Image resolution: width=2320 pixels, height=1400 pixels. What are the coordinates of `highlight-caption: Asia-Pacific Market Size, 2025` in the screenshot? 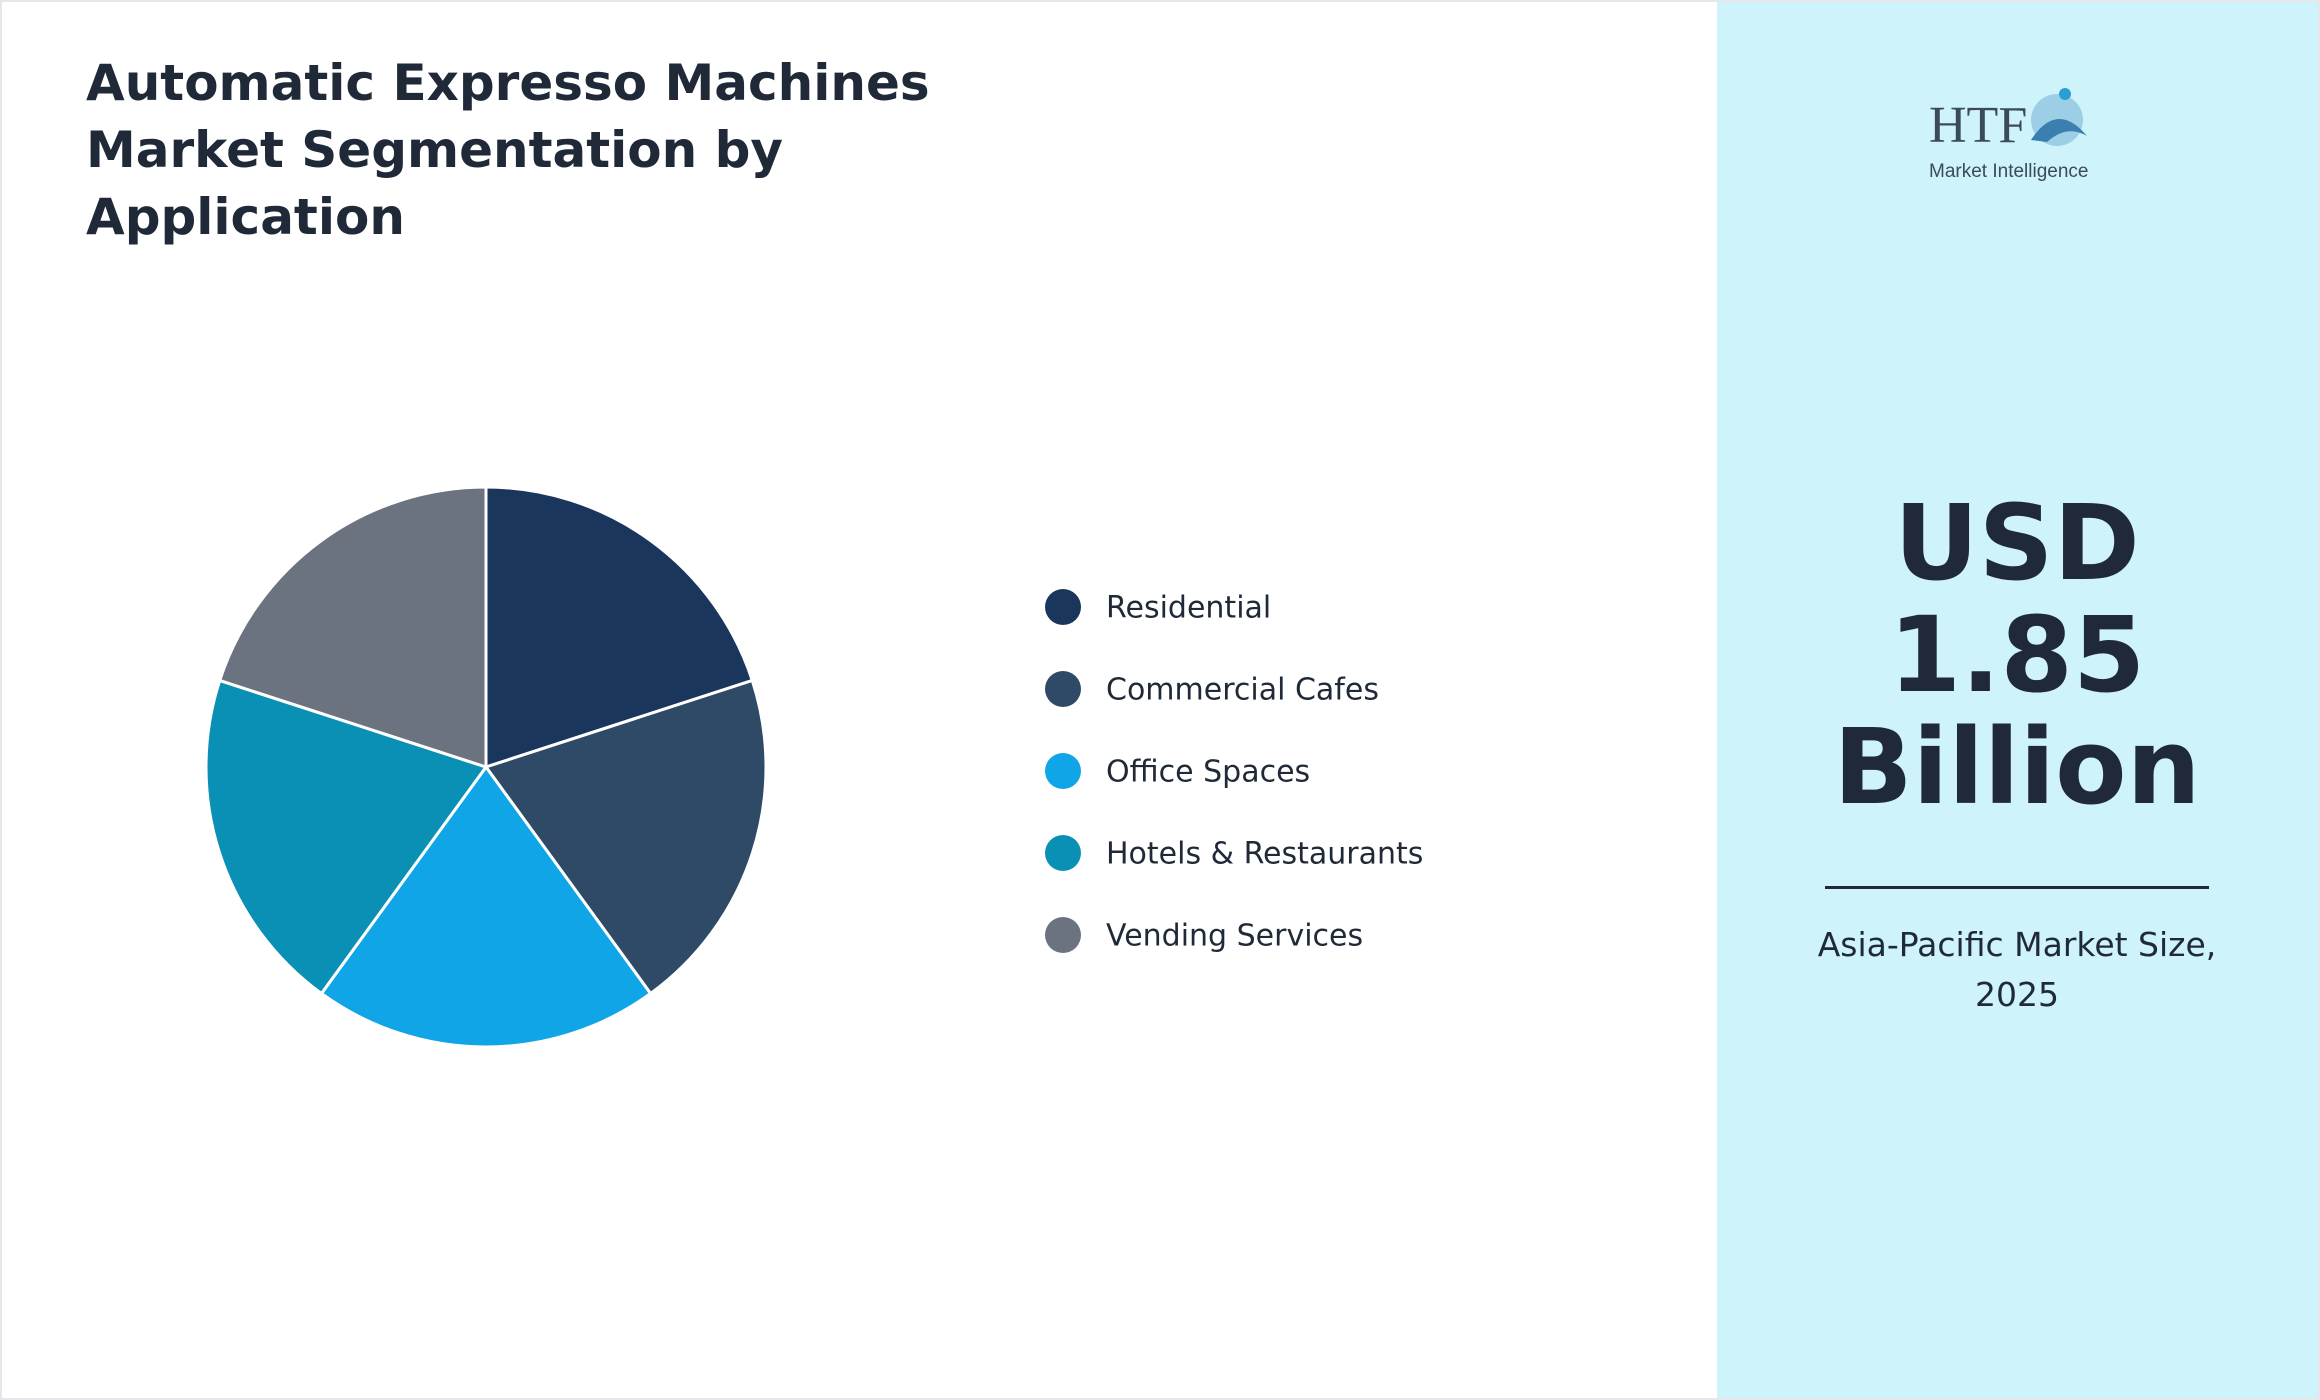 It's located at (2017, 969).